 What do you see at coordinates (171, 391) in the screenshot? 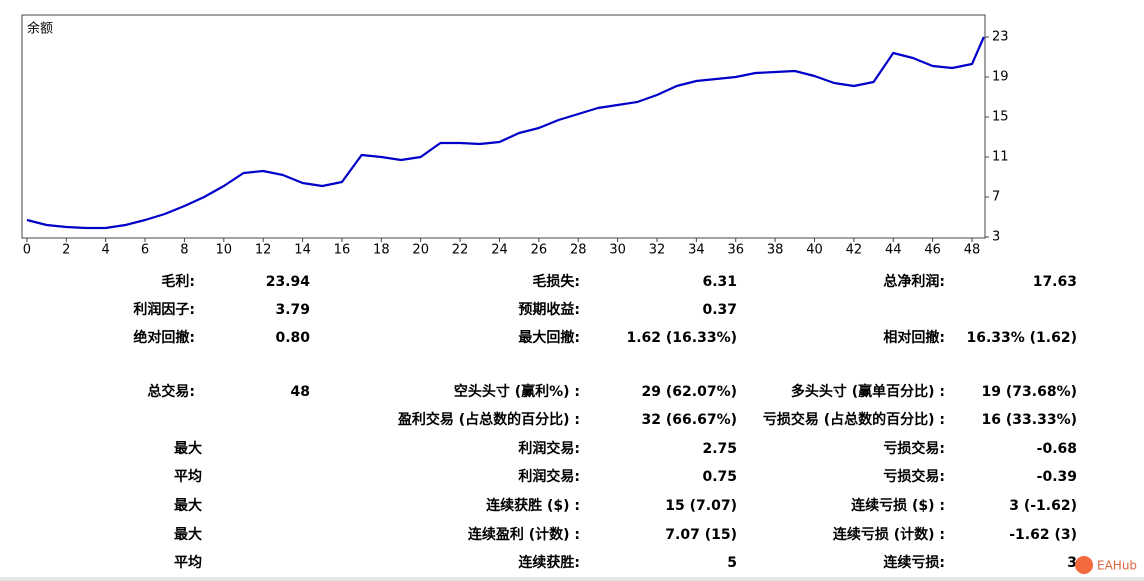
I see `stat-label: 总交易:` at bounding box center [171, 391].